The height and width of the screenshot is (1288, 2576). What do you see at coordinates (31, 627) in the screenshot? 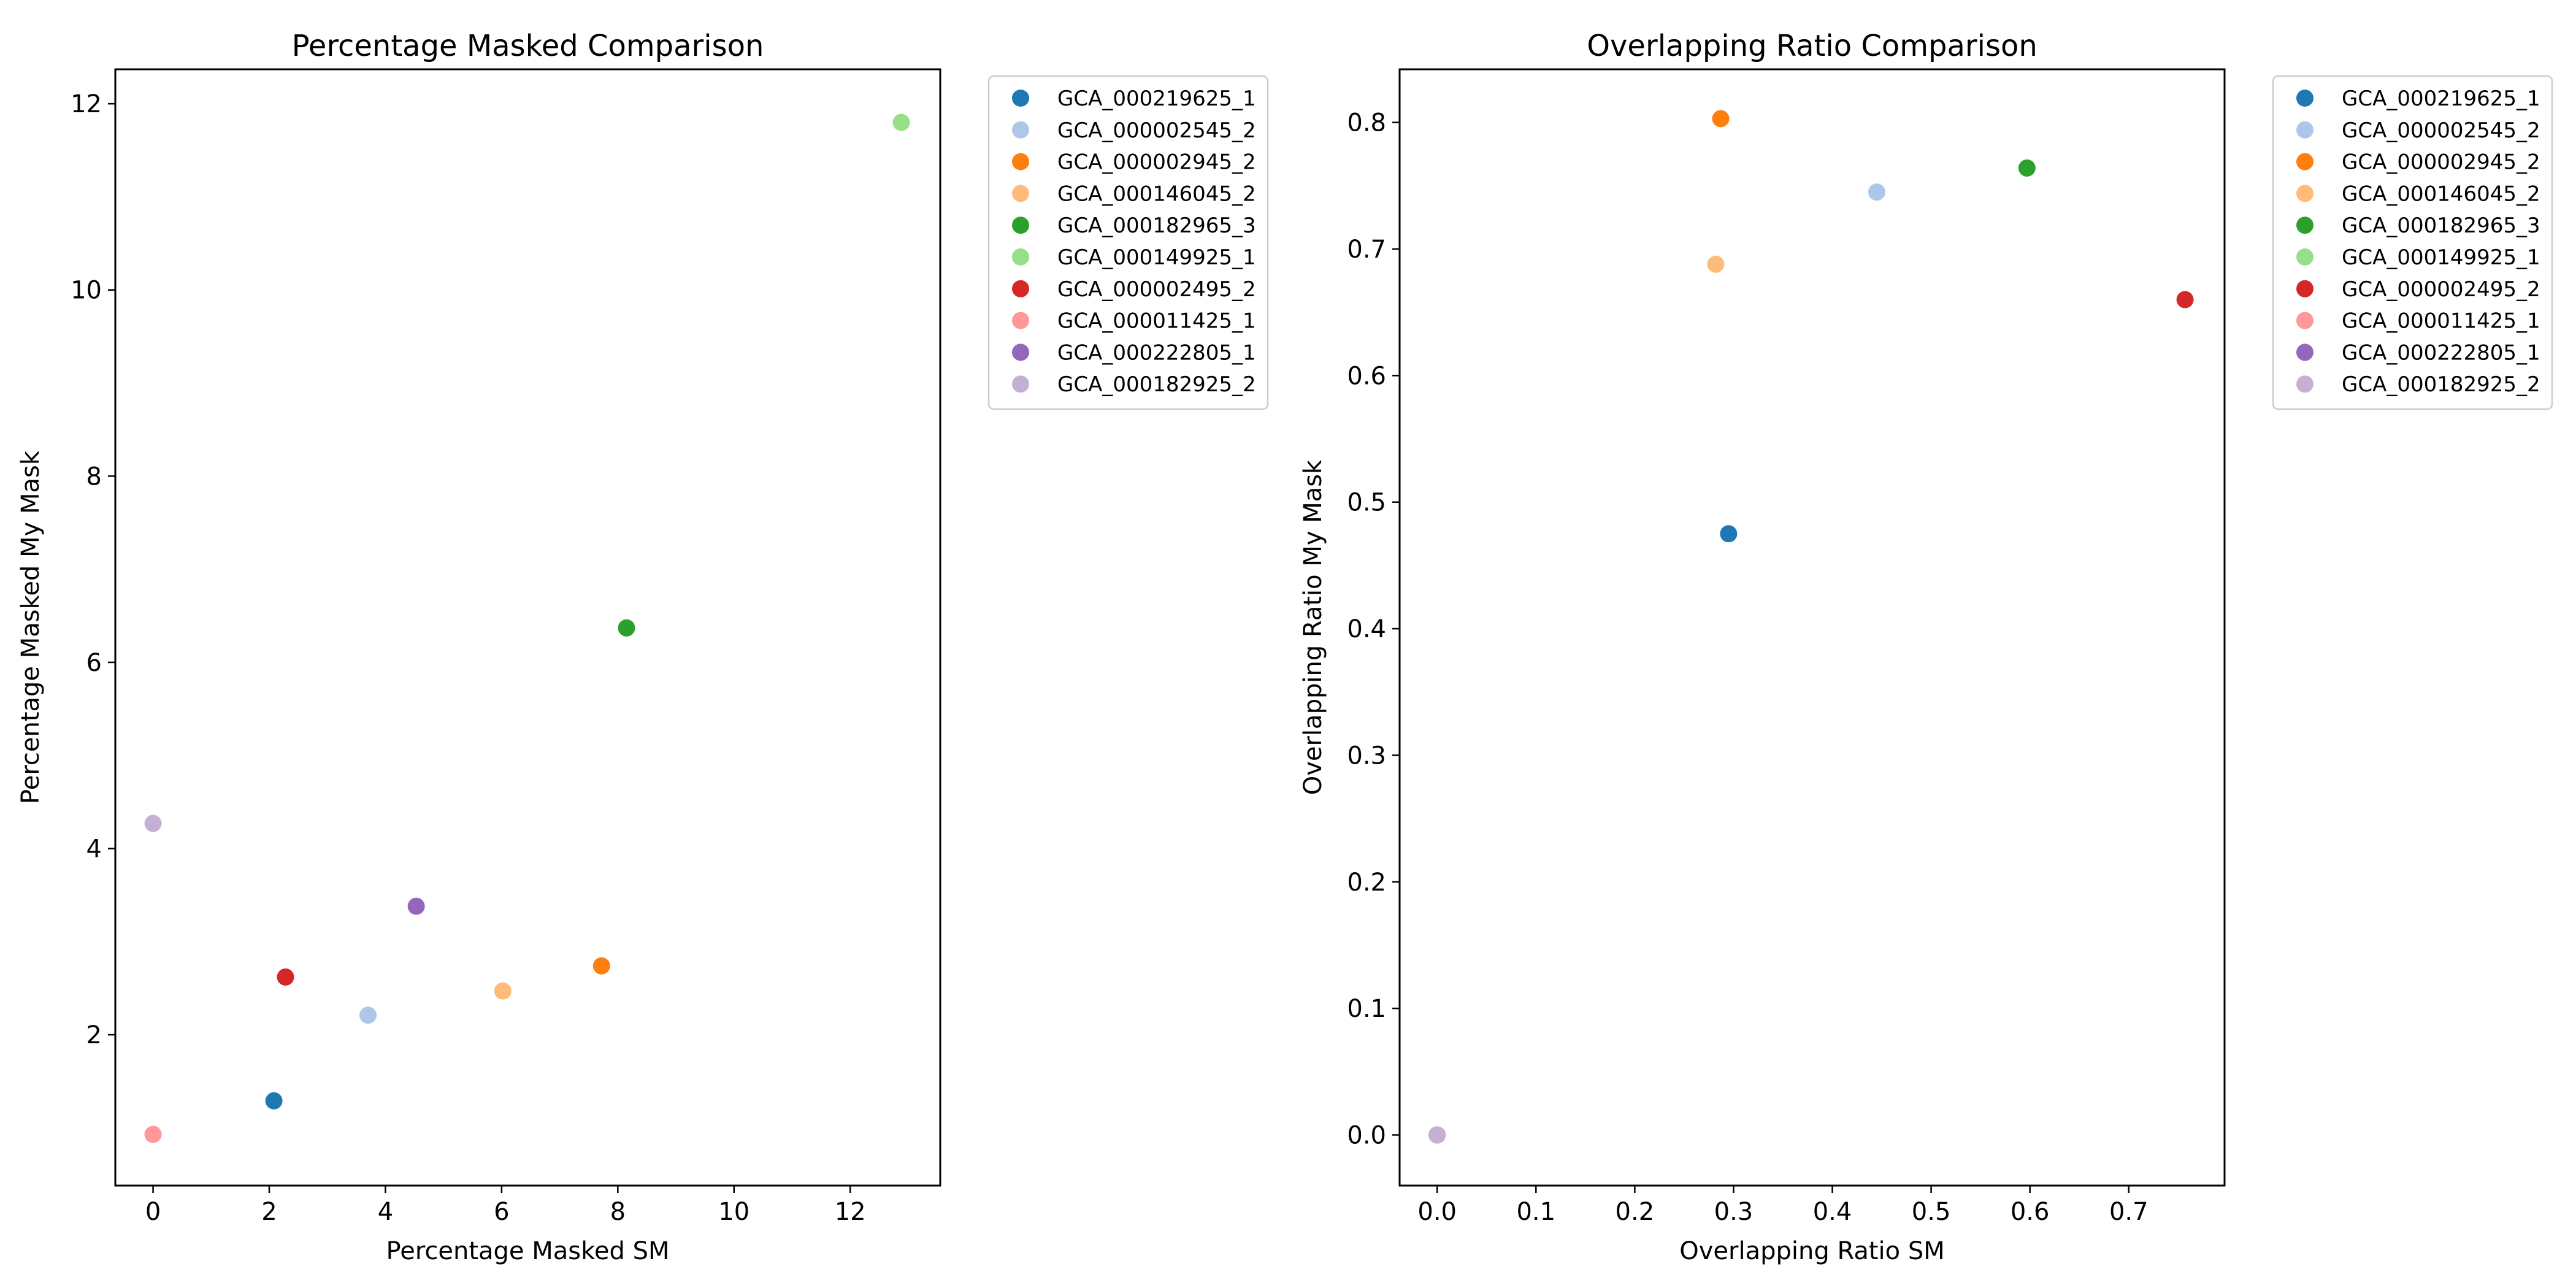
I see `y-axis-label: Percentage Masked My Mask` at bounding box center [31, 627].